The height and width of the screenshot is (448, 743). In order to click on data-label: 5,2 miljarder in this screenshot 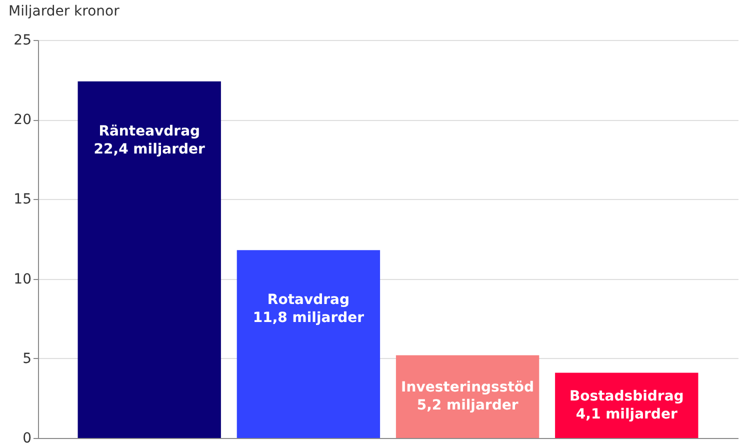, I will do `click(467, 406)`.